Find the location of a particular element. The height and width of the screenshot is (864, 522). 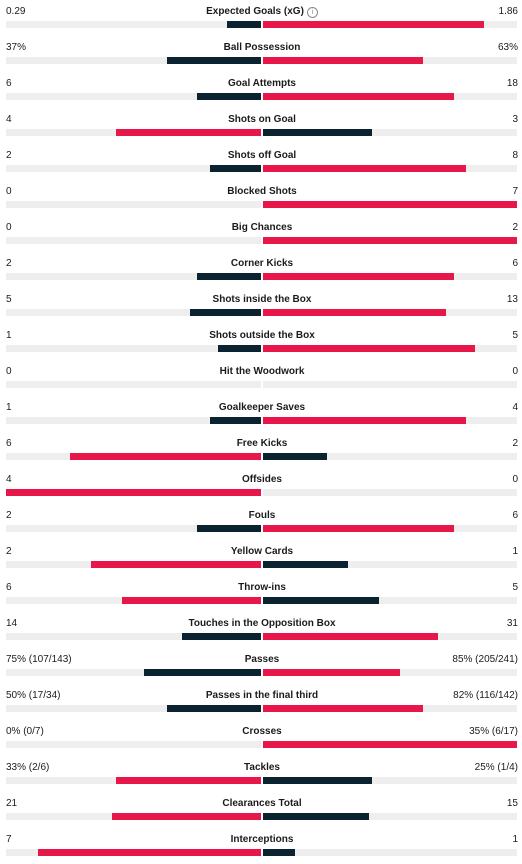

home-value: 0.29 is located at coordinates (16, 11).